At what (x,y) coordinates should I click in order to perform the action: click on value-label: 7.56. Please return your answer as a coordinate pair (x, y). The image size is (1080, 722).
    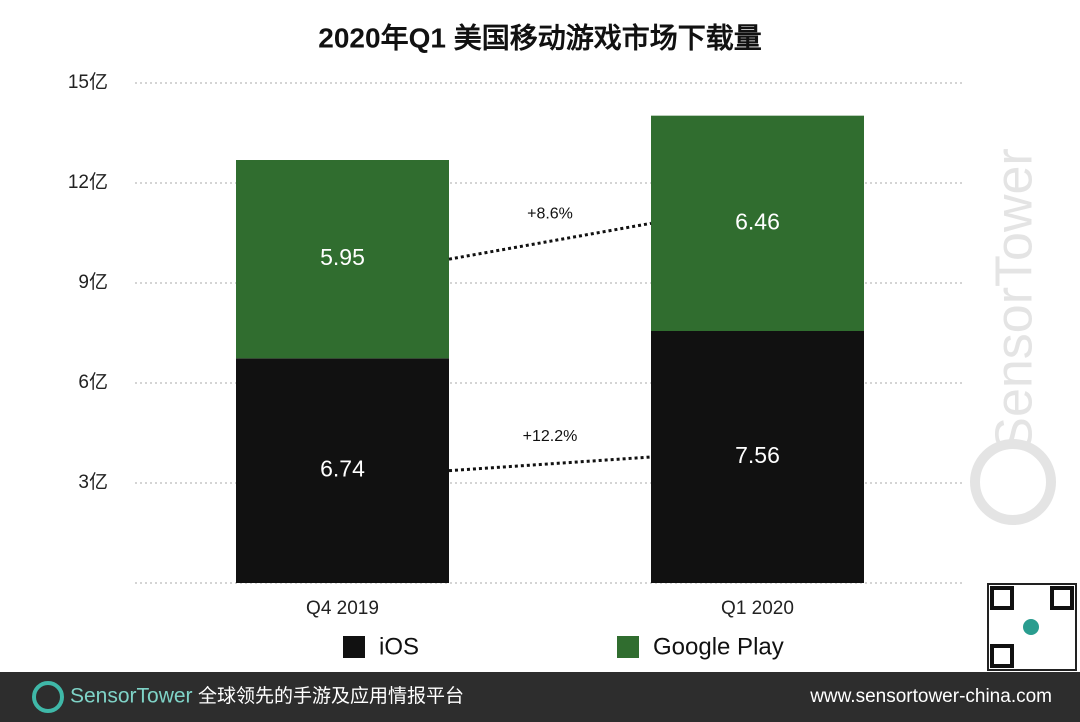
    Looking at the image, I should click on (757, 455).